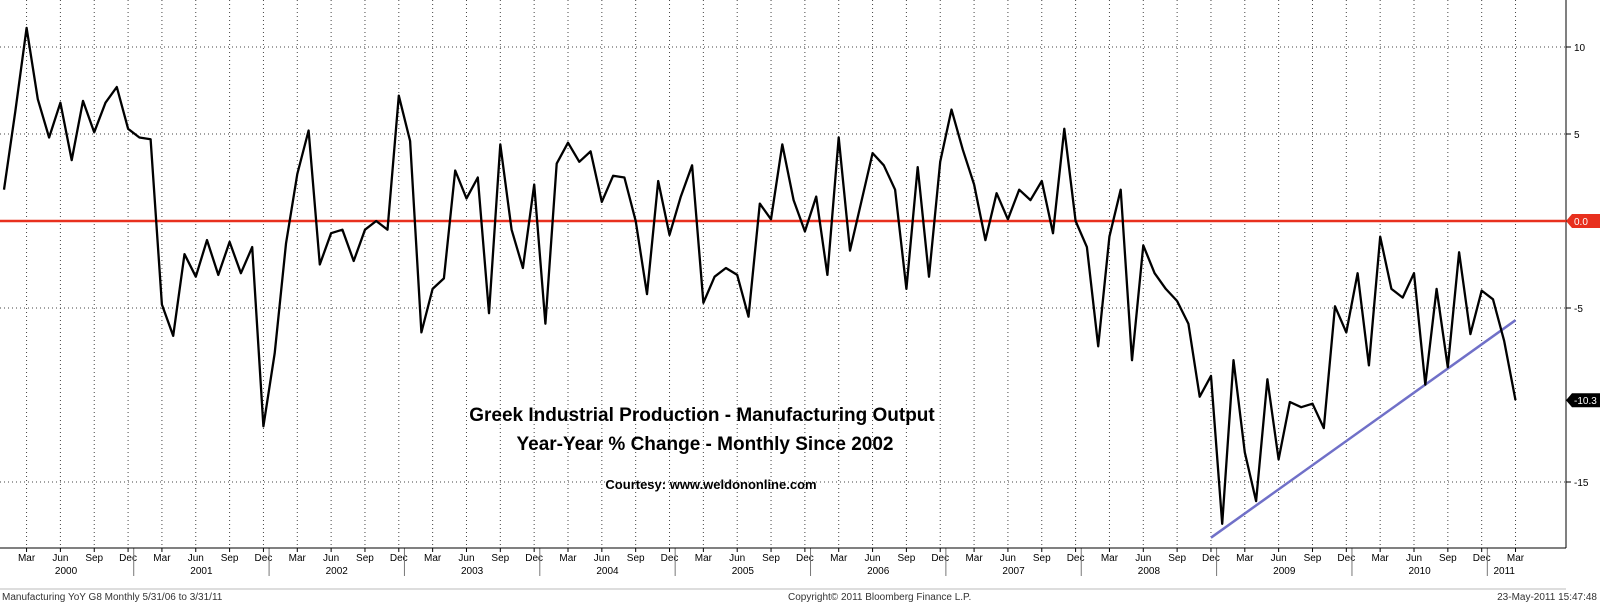 This screenshot has height=603, width=1600. I want to click on year-label: 2007, so click(1013, 571).